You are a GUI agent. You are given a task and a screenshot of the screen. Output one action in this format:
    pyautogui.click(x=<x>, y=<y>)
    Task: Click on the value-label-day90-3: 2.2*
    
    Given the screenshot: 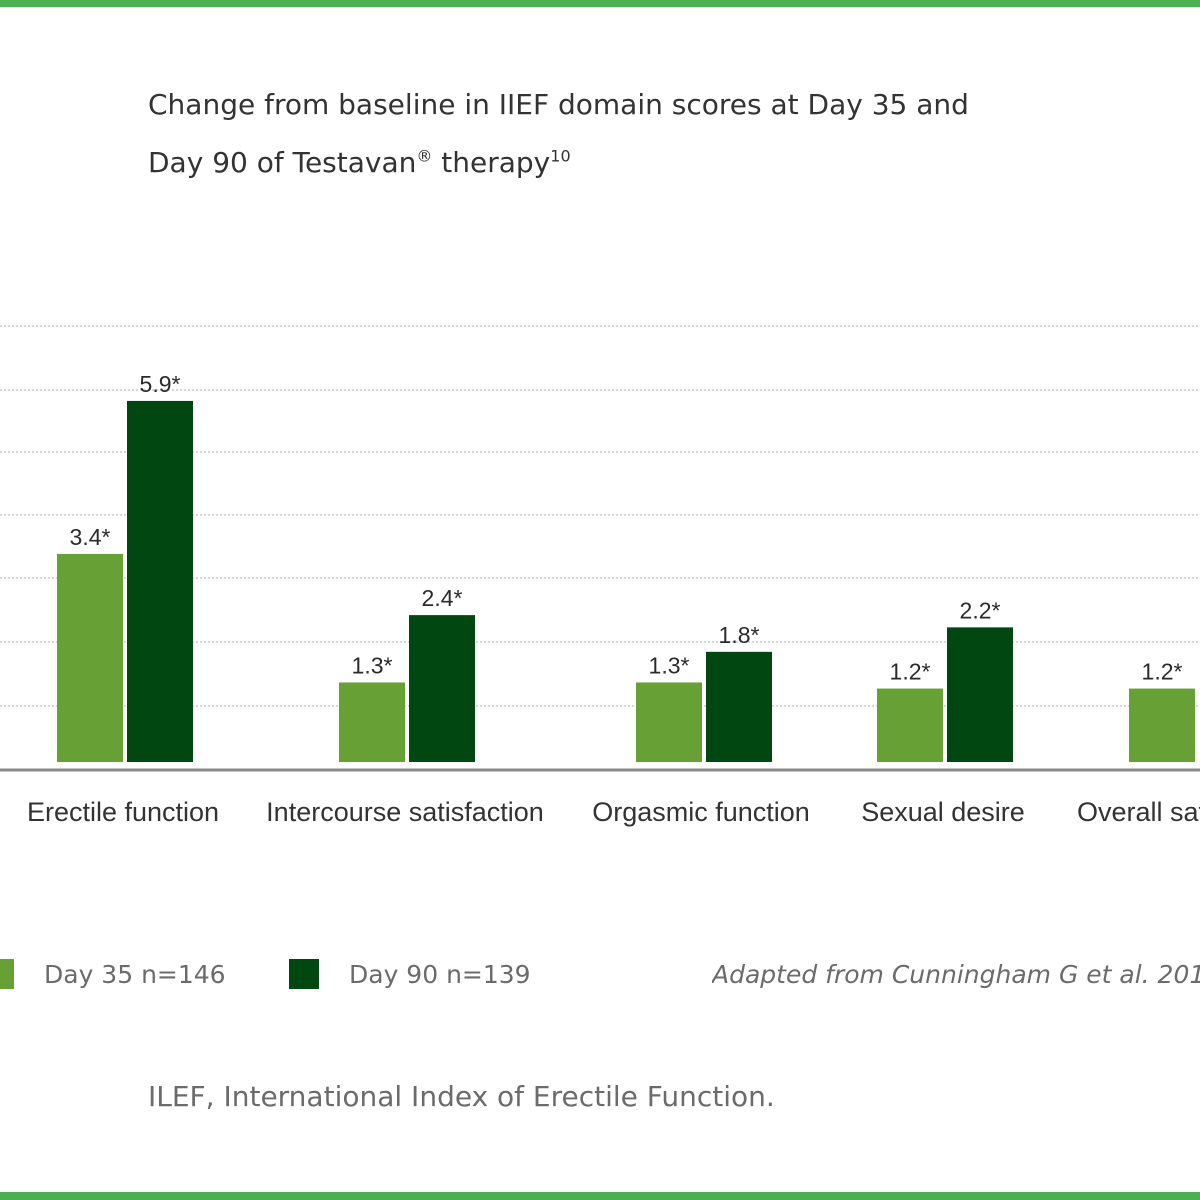 What is the action you would take?
    pyautogui.click(x=980, y=610)
    